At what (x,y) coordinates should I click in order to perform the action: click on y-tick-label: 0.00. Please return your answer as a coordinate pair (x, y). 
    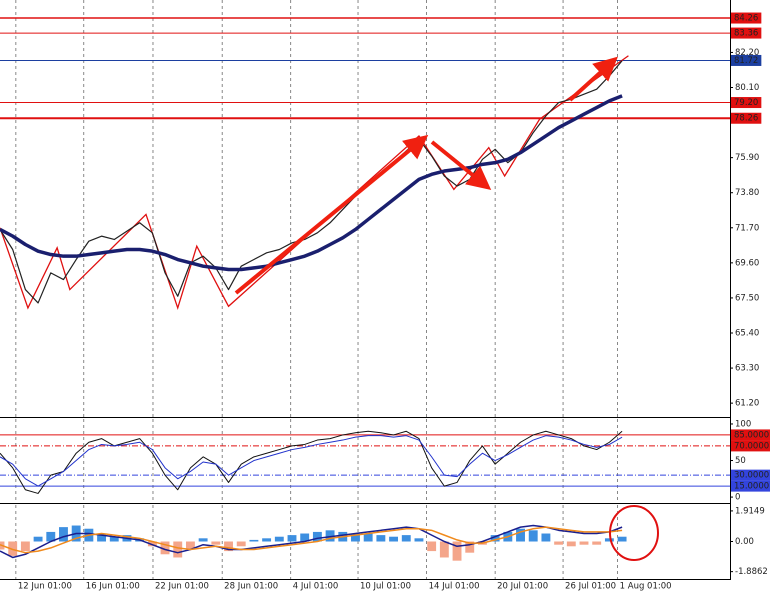
    Looking at the image, I should click on (744, 542).